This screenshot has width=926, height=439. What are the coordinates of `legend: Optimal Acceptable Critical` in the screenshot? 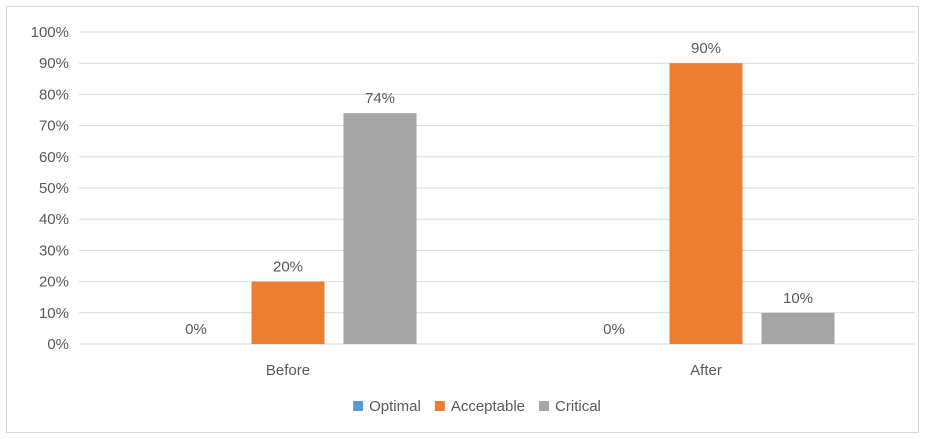 It's located at (477, 406).